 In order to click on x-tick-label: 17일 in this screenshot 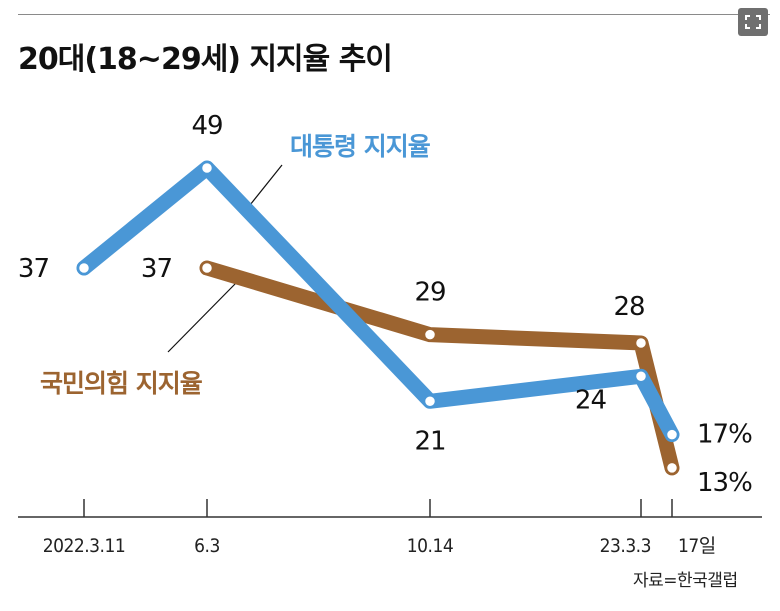, I will do `click(697, 546)`.